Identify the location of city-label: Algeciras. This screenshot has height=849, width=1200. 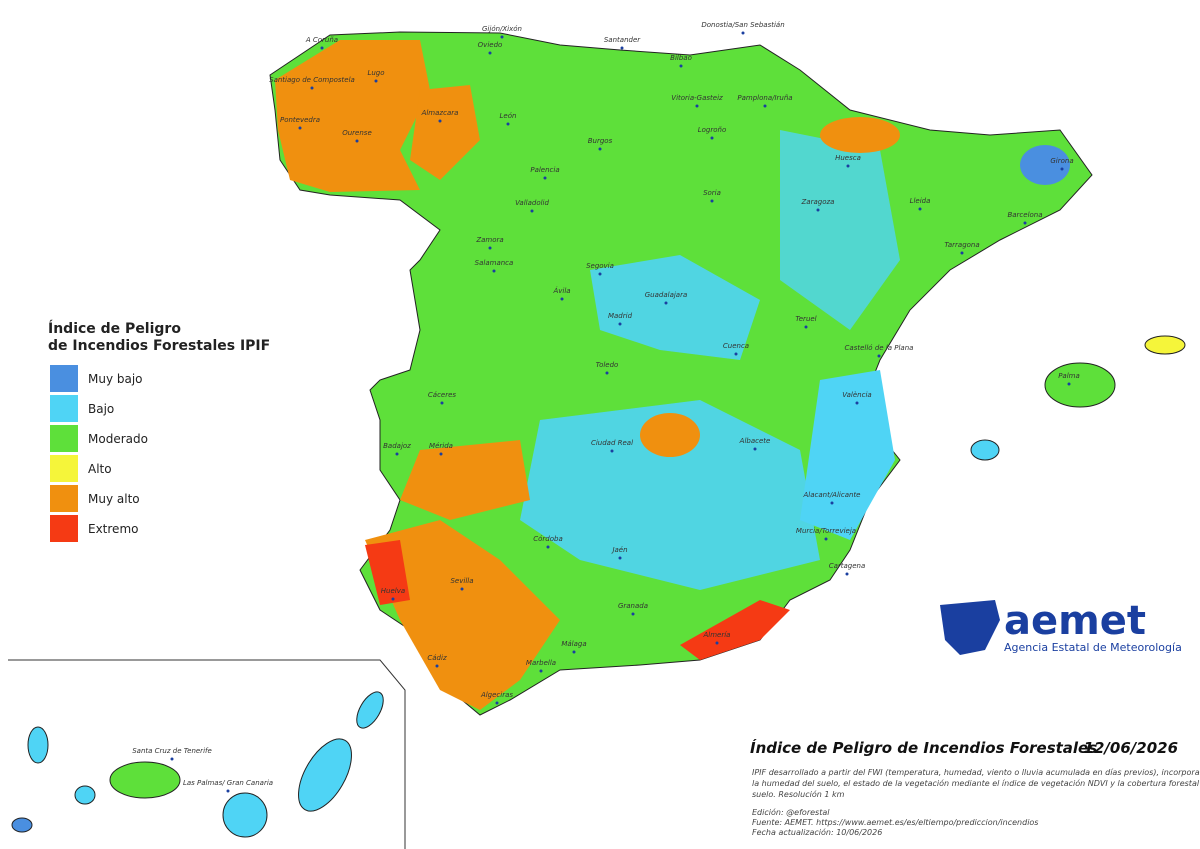
(496, 695).